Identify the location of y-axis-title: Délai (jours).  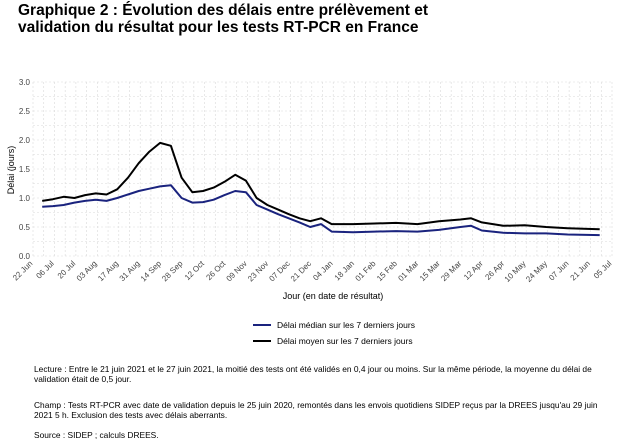
(11, 170).